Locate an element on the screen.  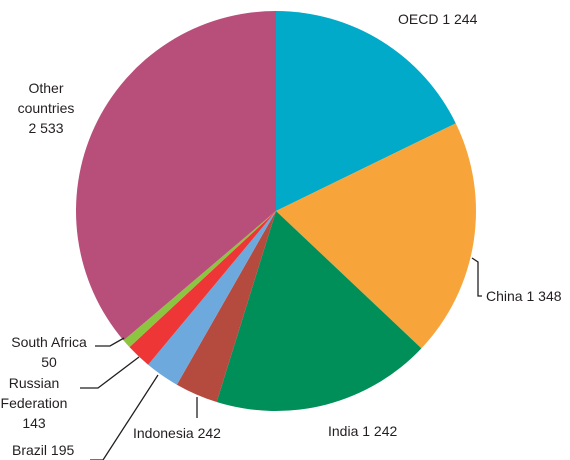
slice-label-oecd: OECD 1 244 is located at coordinates (438, 19).